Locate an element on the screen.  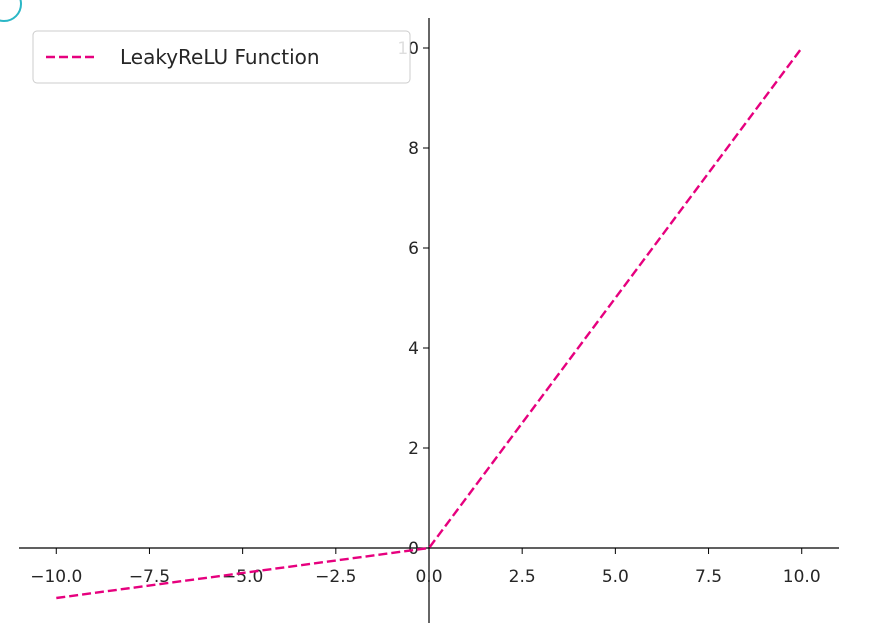
x-tick-label: 2.5 is located at coordinates (522, 577).